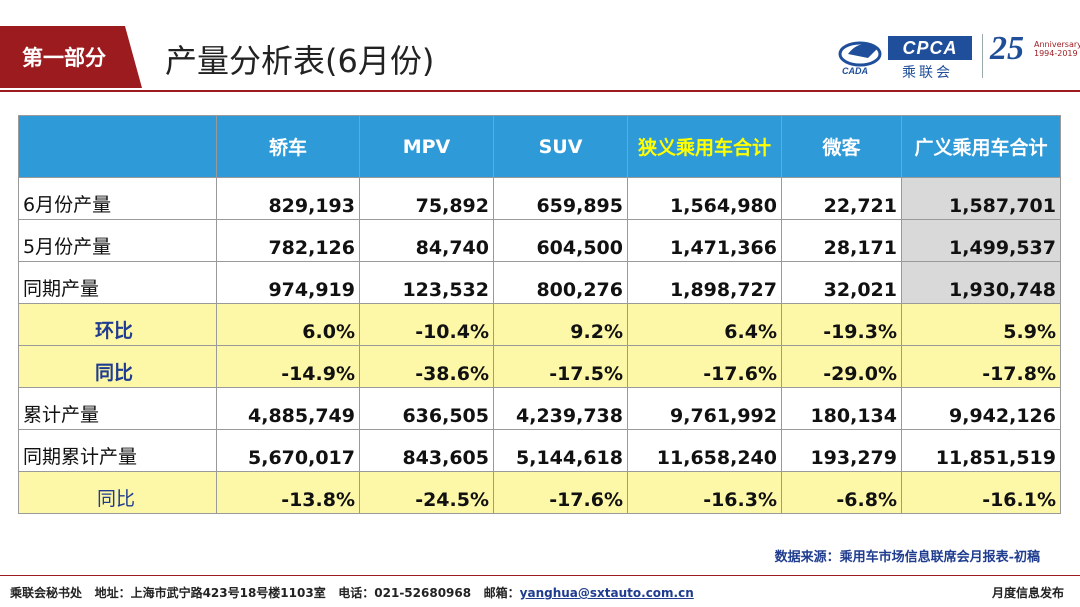 The width and height of the screenshot is (1080, 607). What do you see at coordinates (426, 408) in the screenshot?
I see `table-cell: 636,505` at bounding box center [426, 408].